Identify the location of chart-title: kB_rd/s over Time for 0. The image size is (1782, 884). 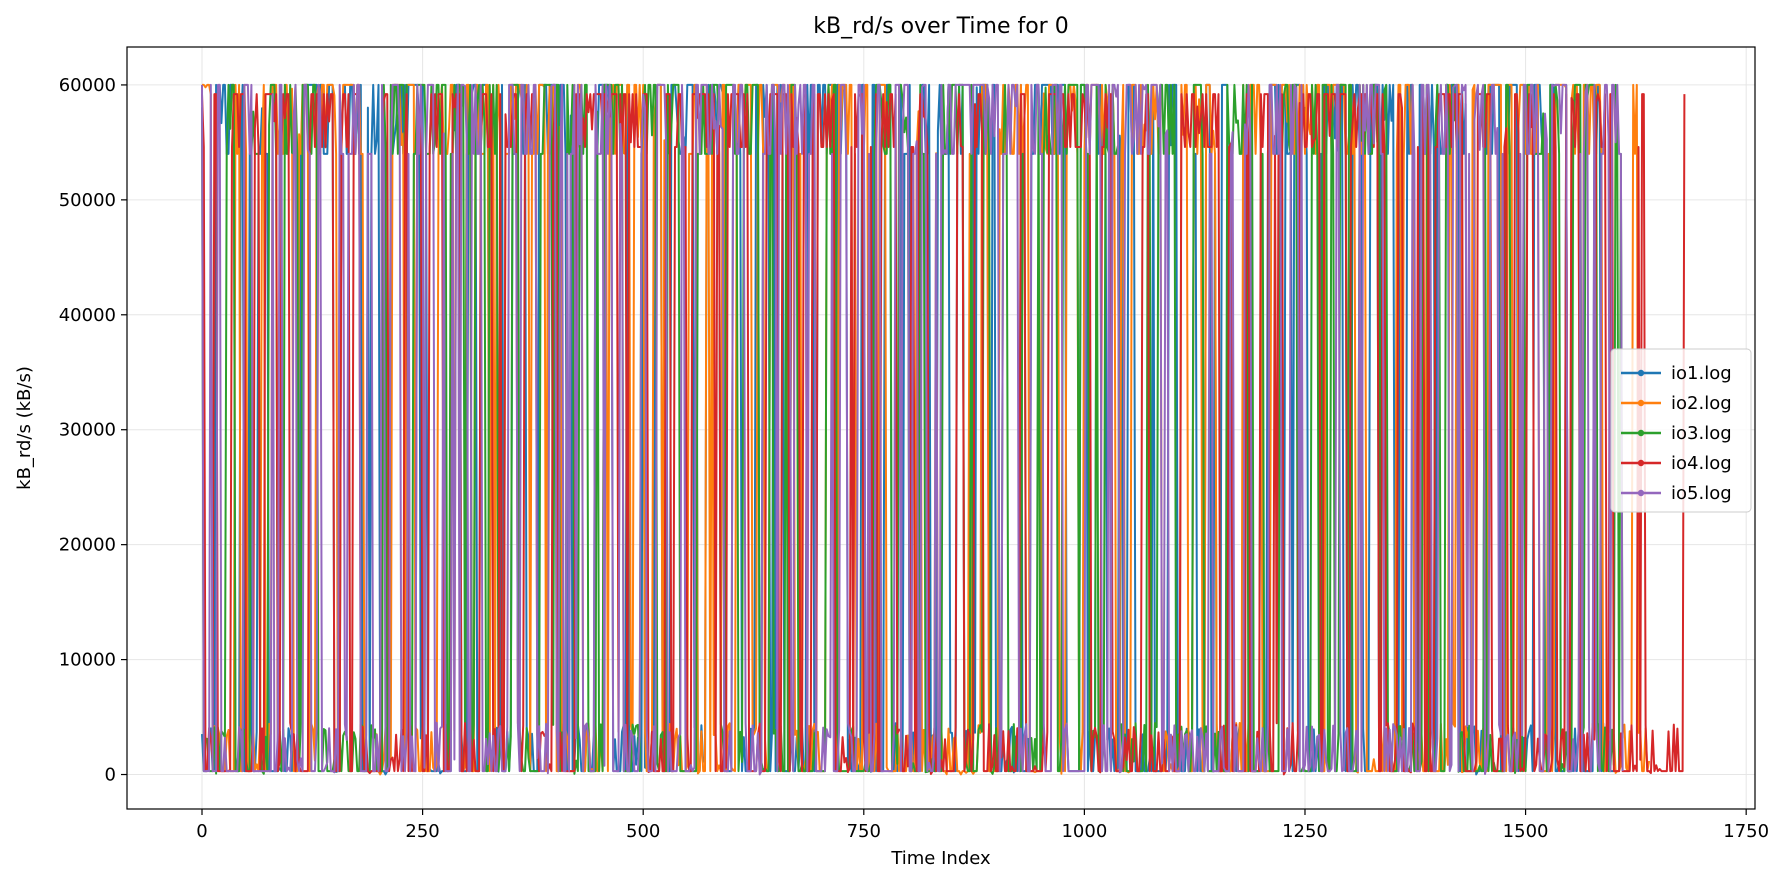
(940, 26).